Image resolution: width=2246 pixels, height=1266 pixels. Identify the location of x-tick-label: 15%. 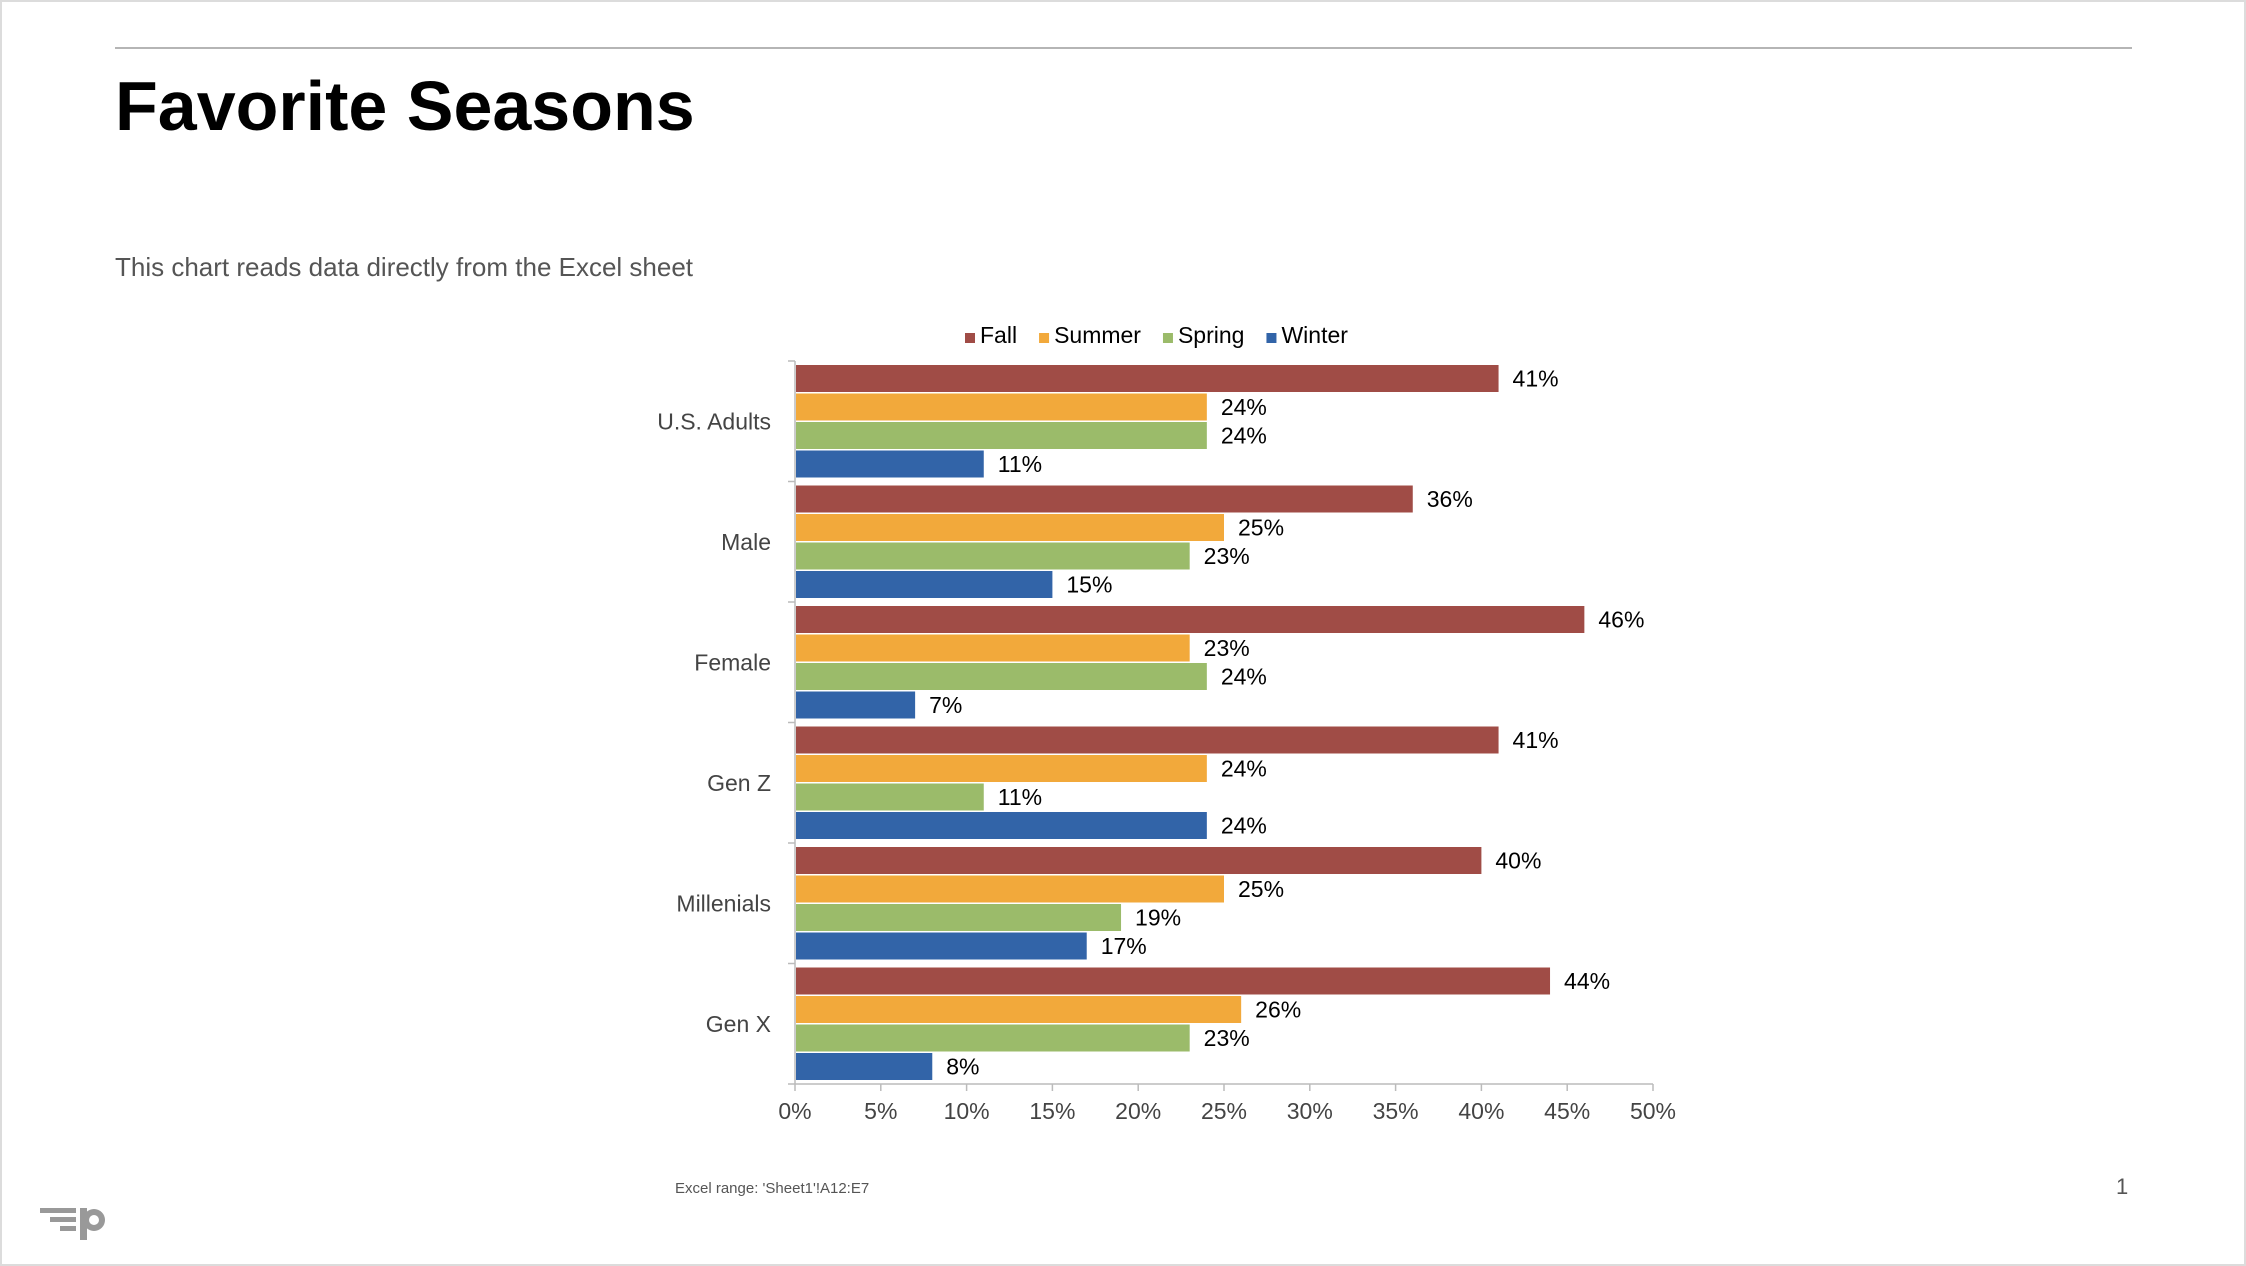
(1052, 1111).